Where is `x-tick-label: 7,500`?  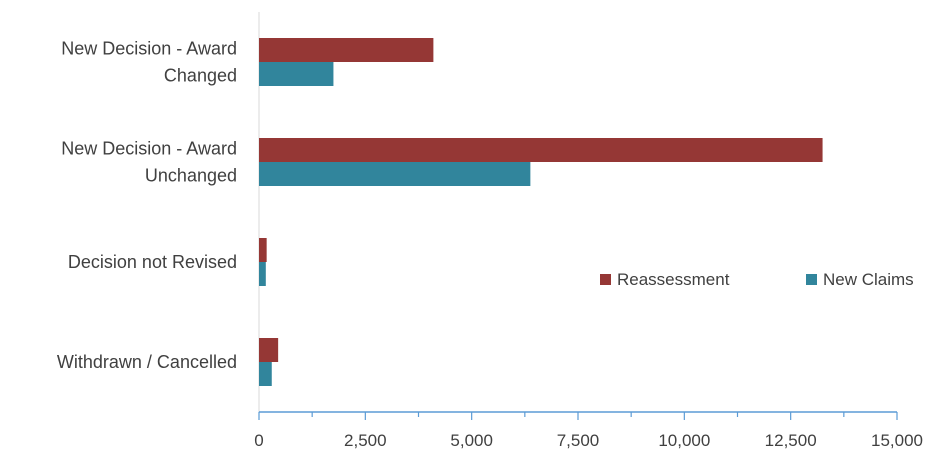
x-tick-label: 7,500 is located at coordinates (578, 440).